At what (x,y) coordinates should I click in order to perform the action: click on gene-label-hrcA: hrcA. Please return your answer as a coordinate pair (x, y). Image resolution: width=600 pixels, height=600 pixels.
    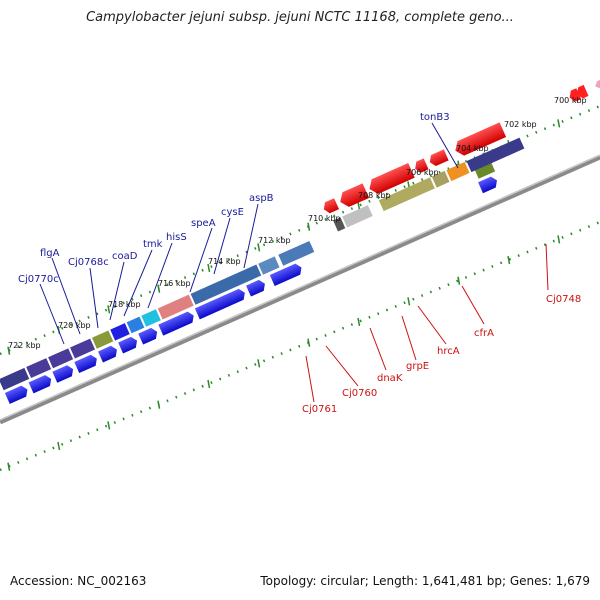
    Looking at the image, I should click on (448, 351).